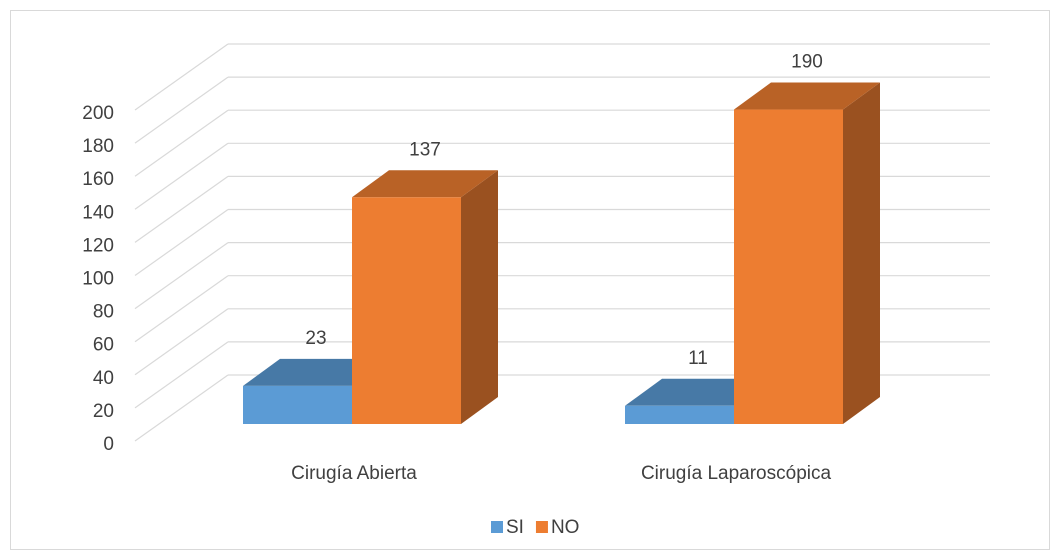  Describe the element at coordinates (98, 245) in the screenshot. I see `y-tick-label: 120` at that location.